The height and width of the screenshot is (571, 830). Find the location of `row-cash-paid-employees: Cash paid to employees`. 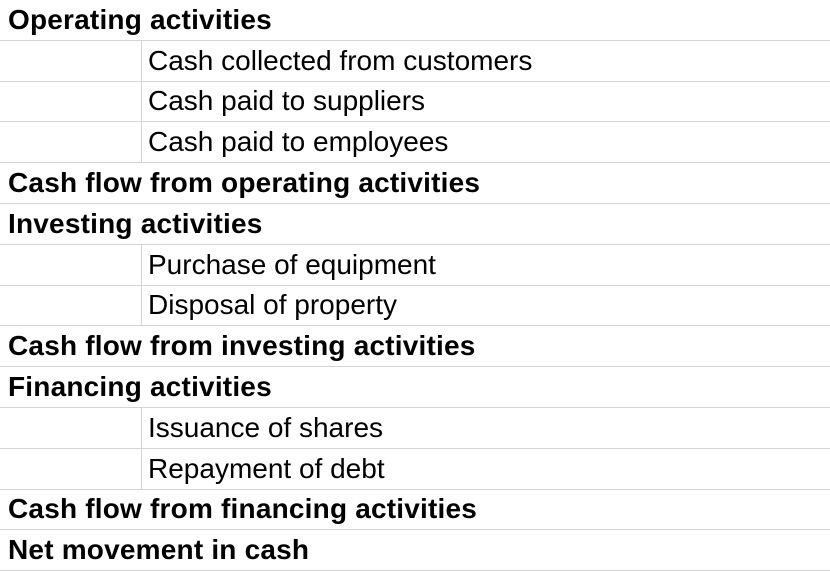

row-cash-paid-employees: Cash paid to employees is located at coordinates (415, 143).